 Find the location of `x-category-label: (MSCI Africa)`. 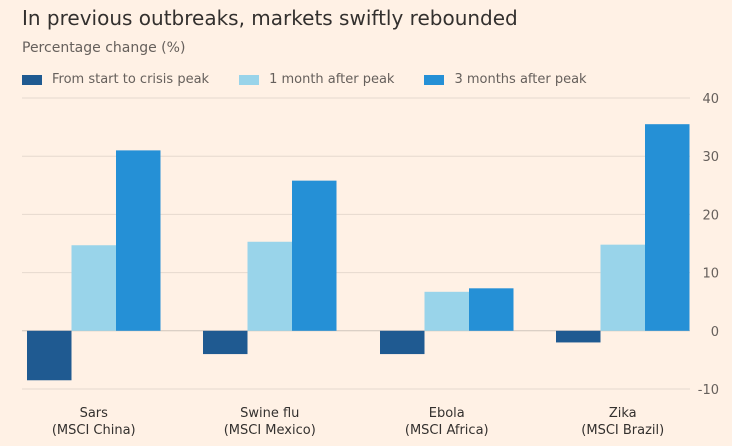

x-category-label: (MSCI Africa) is located at coordinates (447, 430).